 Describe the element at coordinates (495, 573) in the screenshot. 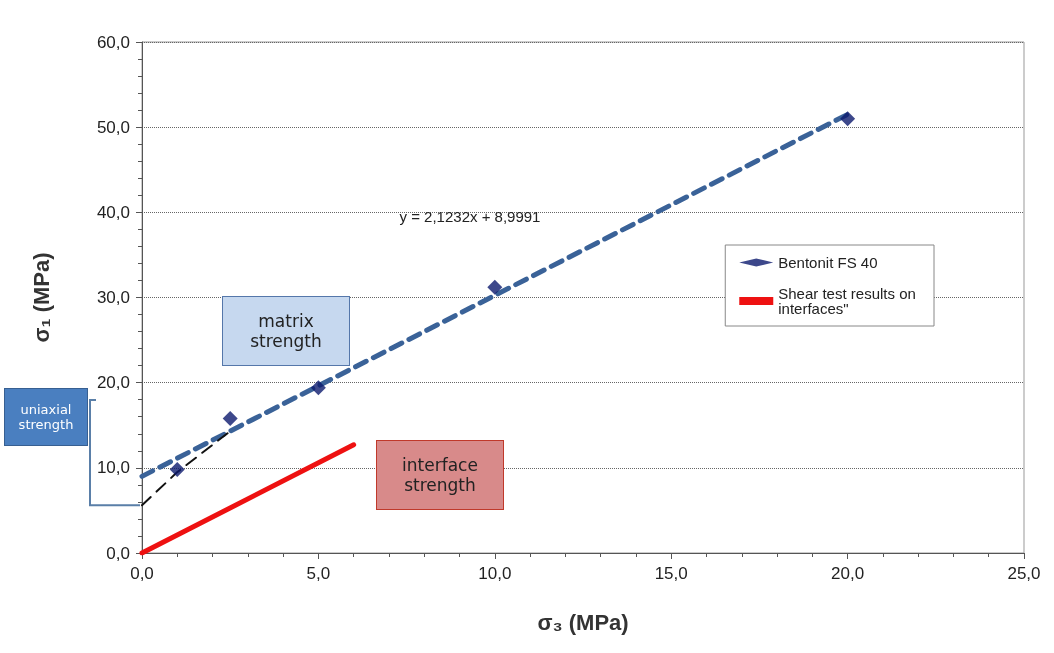

I see `x-tick-label: 10,0` at that location.